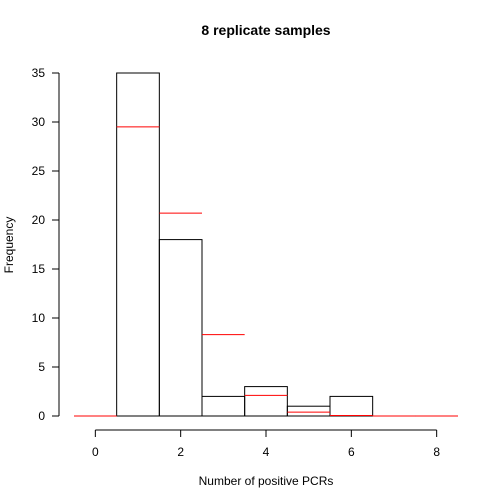  Describe the element at coordinates (9, 245) in the screenshot. I see `y-axis-title: Frequency` at that location.